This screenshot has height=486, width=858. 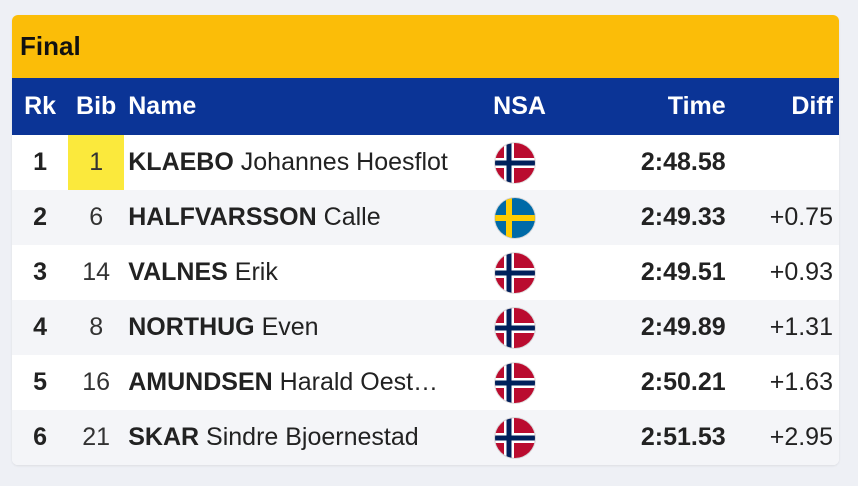 What do you see at coordinates (222, 217) in the screenshot?
I see `athlete-surname: HALFVARSSON` at bounding box center [222, 217].